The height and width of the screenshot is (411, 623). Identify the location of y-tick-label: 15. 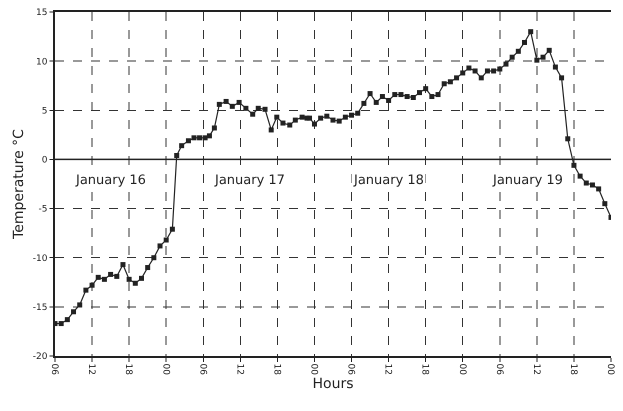
(42, 13).